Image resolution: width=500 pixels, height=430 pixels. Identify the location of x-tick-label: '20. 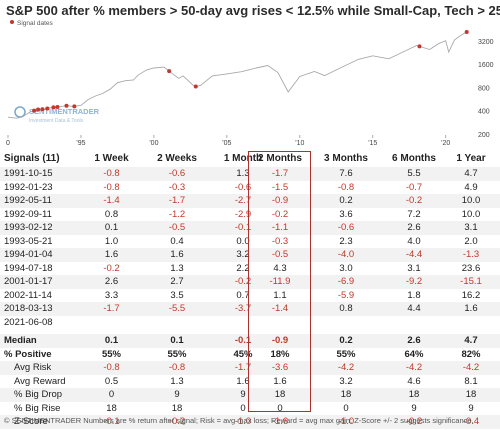
(445, 143).